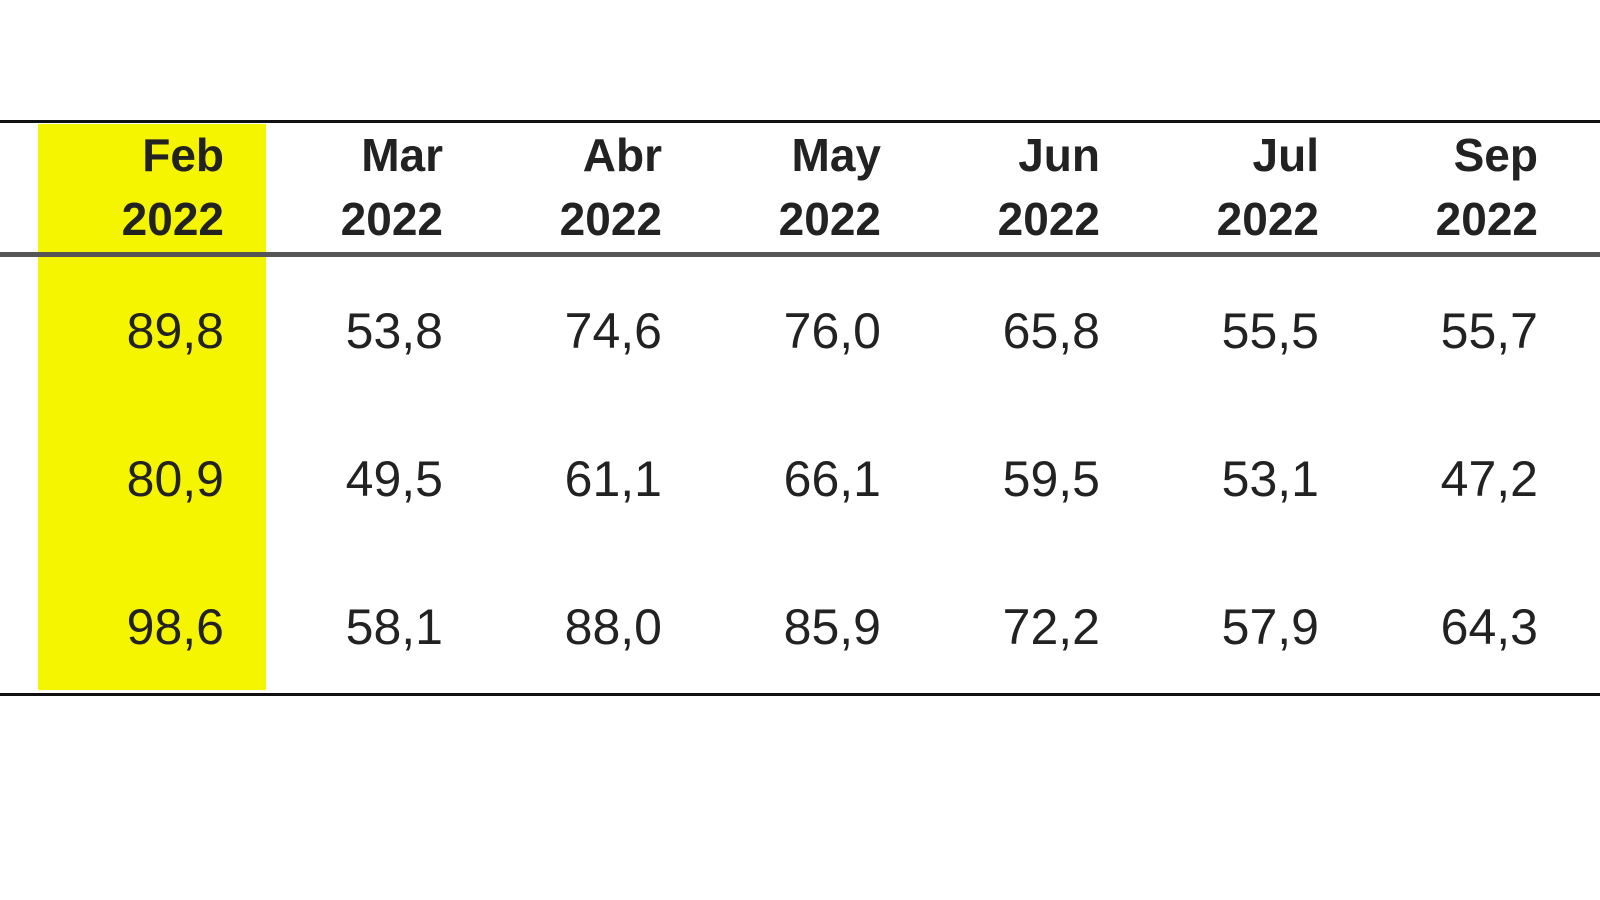  Describe the element at coordinates (394, 479) in the screenshot. I see `cell-value: 49,5` at that location.